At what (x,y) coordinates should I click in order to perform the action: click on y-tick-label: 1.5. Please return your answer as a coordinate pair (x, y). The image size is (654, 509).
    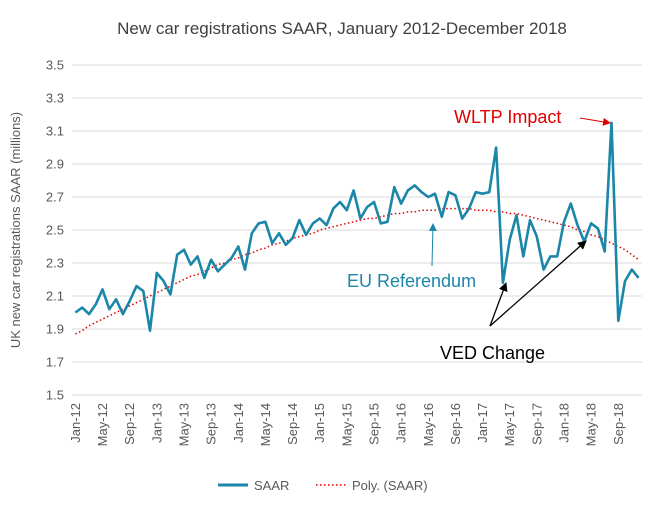
    Looking at the image, I should click on (55, 395).